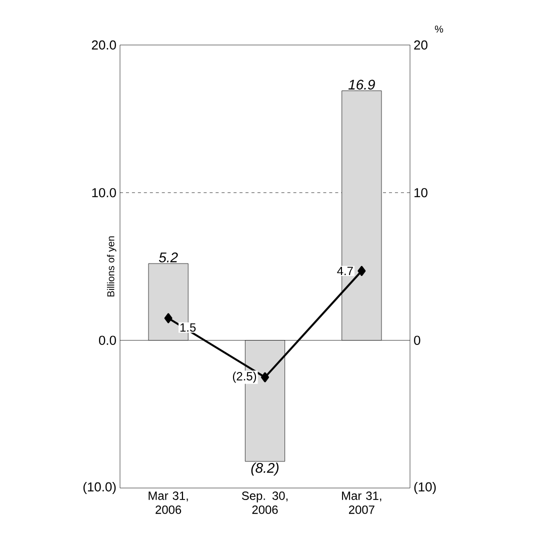  I want to click on y-axis-title: Billions of yen, so click(111, 266).